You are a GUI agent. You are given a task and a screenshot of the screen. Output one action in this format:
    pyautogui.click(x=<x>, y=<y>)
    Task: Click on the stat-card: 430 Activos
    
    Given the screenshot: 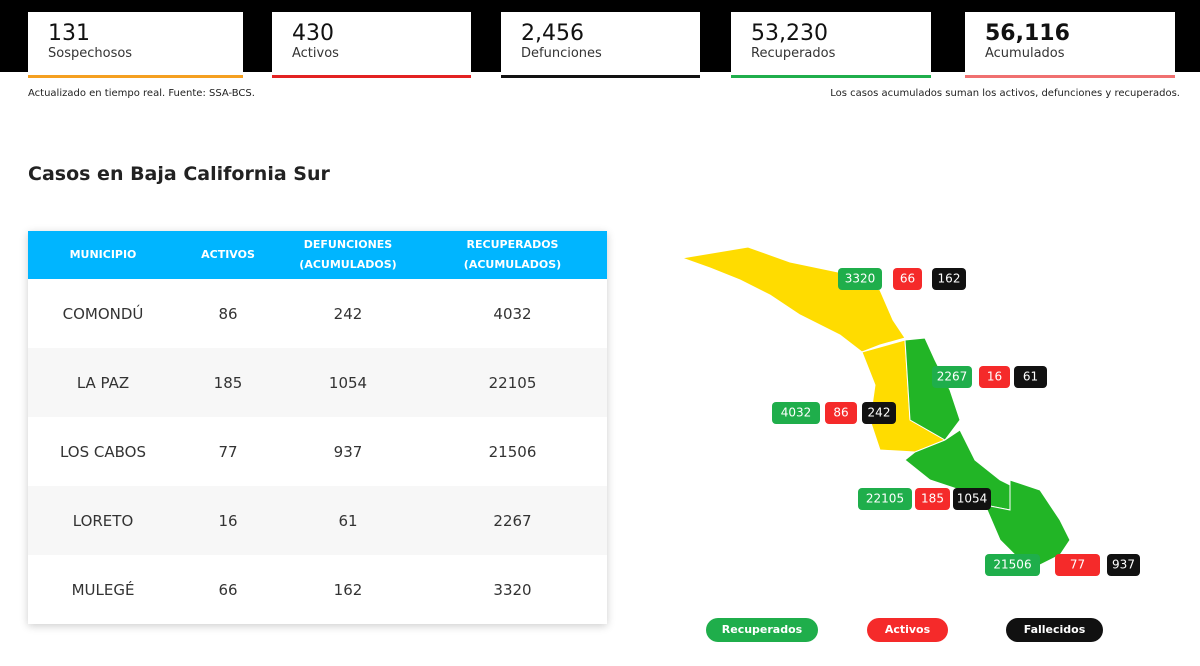 What is the action you would take?
    pyautogui.click(x=371, y=45)
    